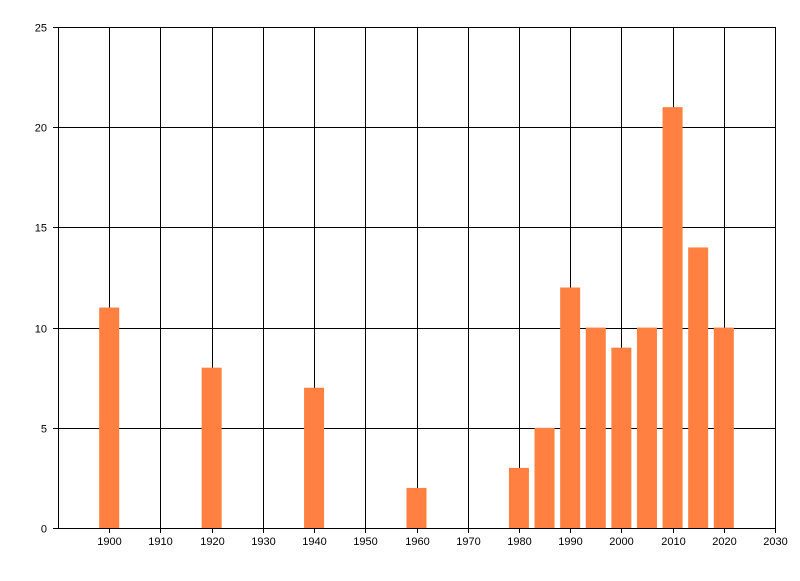  I want to click on y-tick-label: 5, so click(44, 430).